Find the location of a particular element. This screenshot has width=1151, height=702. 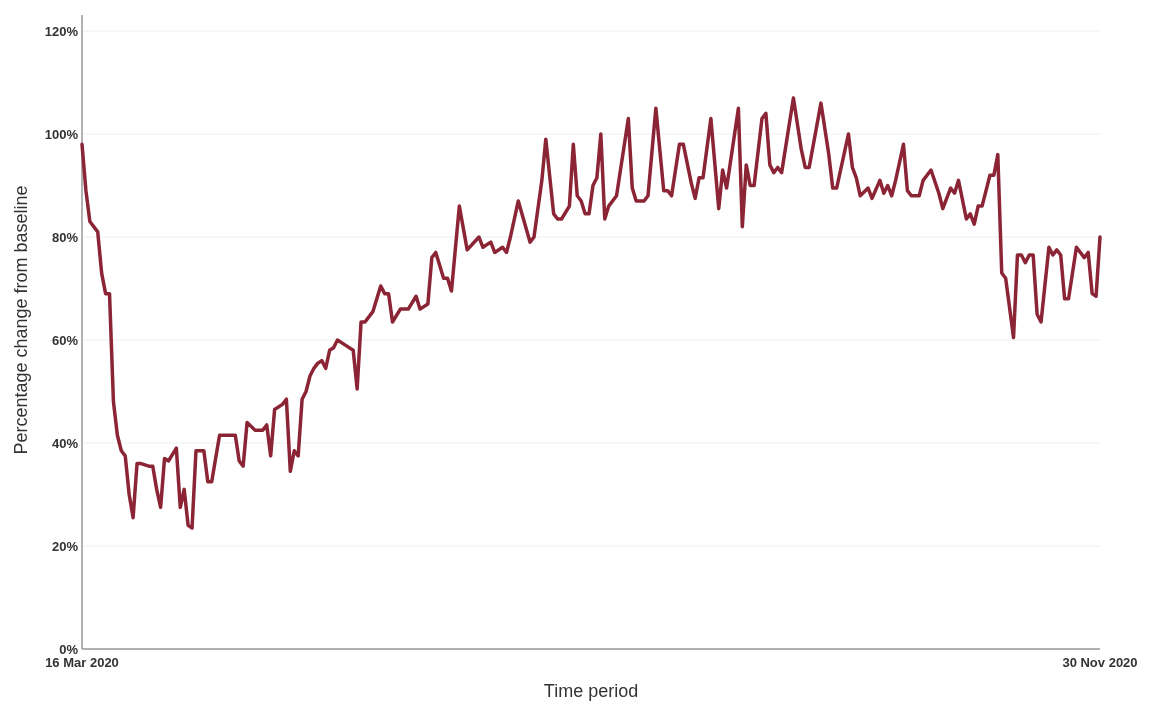

y-axis-title: Percentage change from baseline is located at coordinates (21, 320).